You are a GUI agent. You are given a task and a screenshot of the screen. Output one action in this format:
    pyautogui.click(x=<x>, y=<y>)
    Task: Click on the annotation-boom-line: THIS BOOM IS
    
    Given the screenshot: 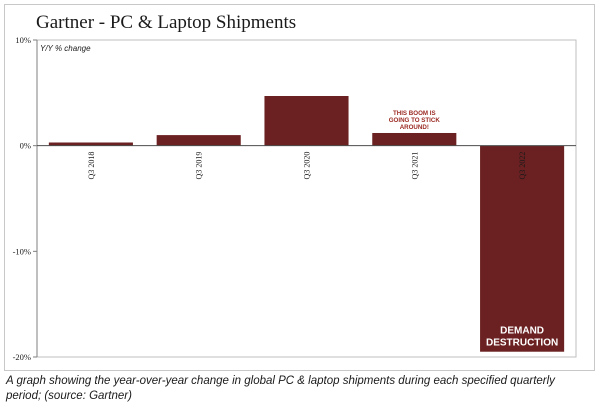 What is the action you would take?
    pyautogui.click(x=414, y=113)
    